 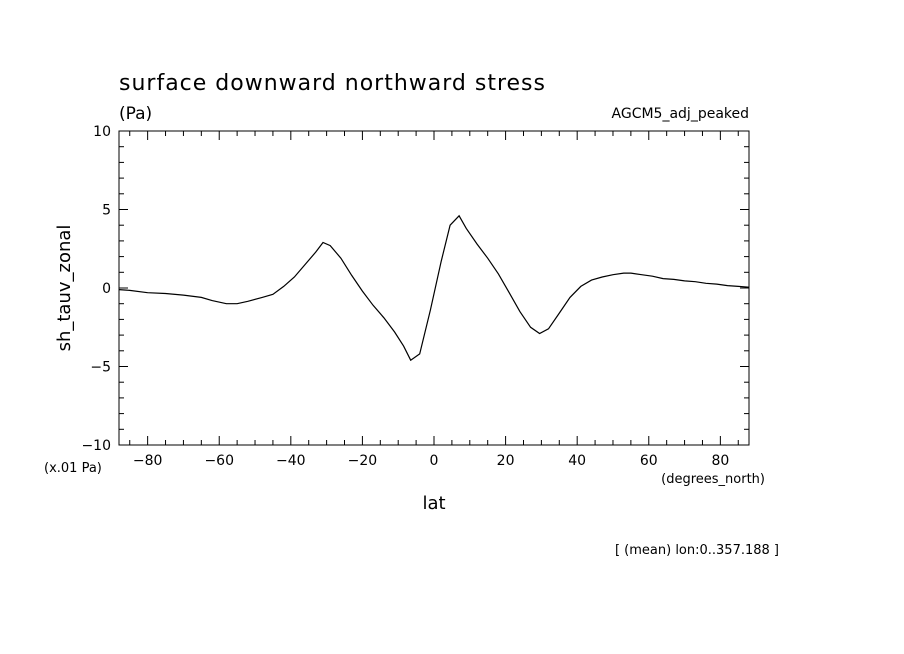 What do you see at coordinates (148, 461) in the screenshot?
I see `x-tick-label: −80` at bounding box center [148, 461].